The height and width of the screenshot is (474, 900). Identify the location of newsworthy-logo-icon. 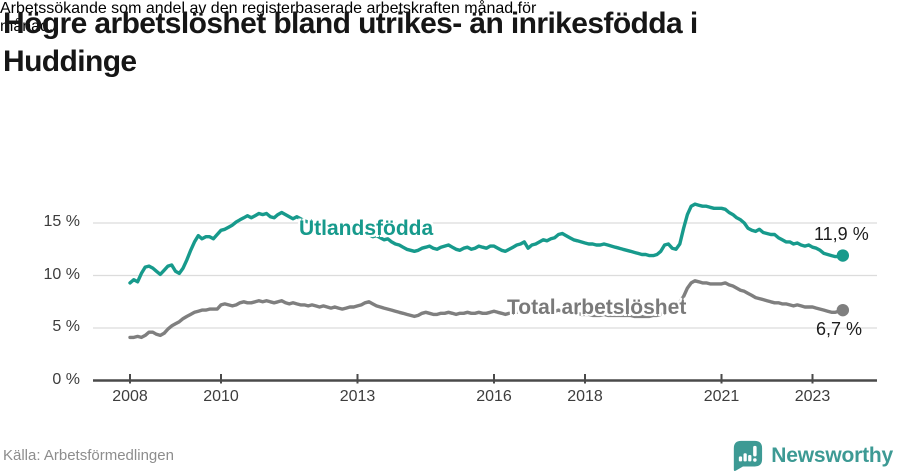
(748, 455).